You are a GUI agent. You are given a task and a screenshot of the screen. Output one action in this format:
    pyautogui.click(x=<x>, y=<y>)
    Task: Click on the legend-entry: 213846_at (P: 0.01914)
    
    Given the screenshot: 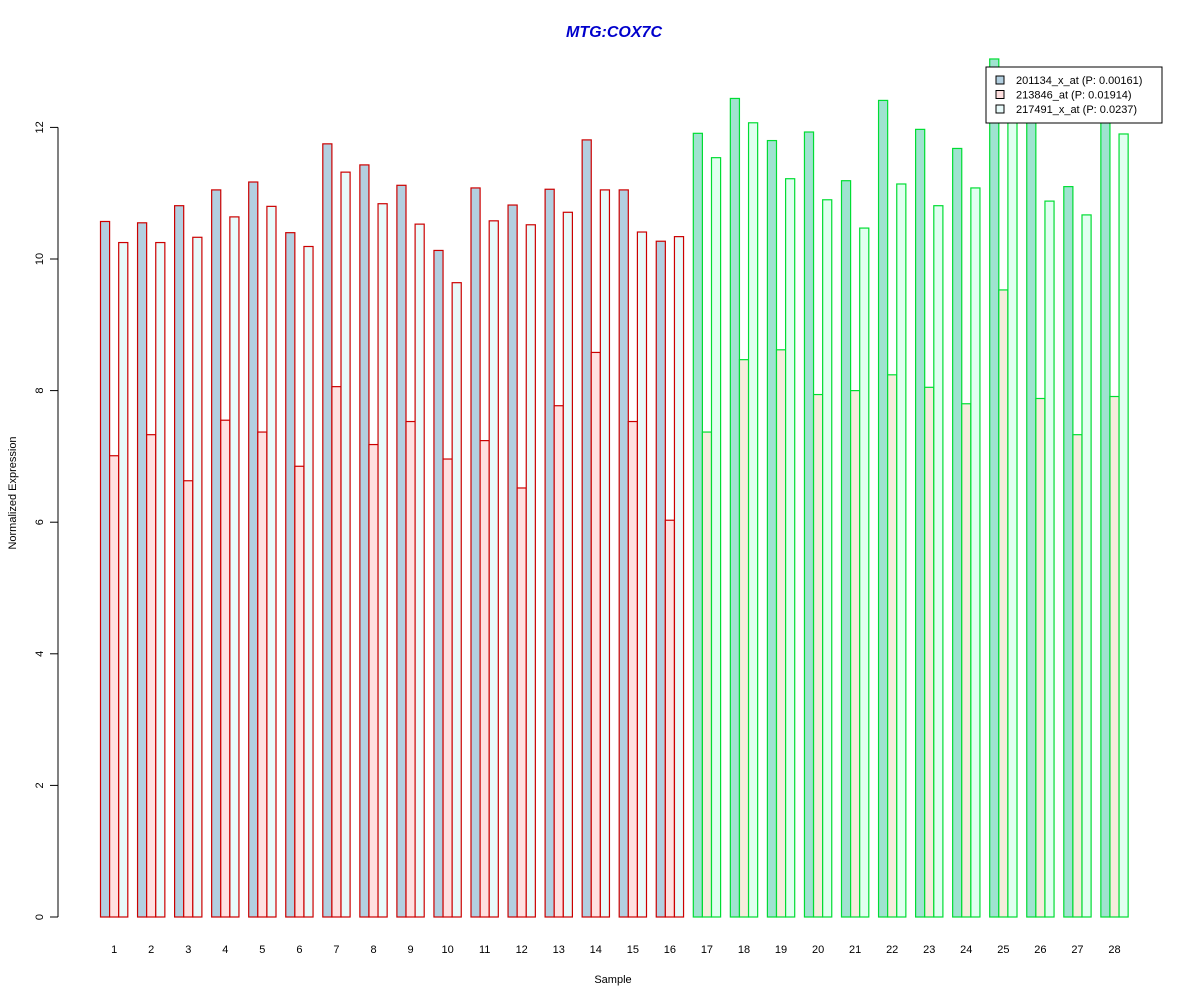 What is the action you would take?
    pyautogui.click(x=1074, y=96)
    